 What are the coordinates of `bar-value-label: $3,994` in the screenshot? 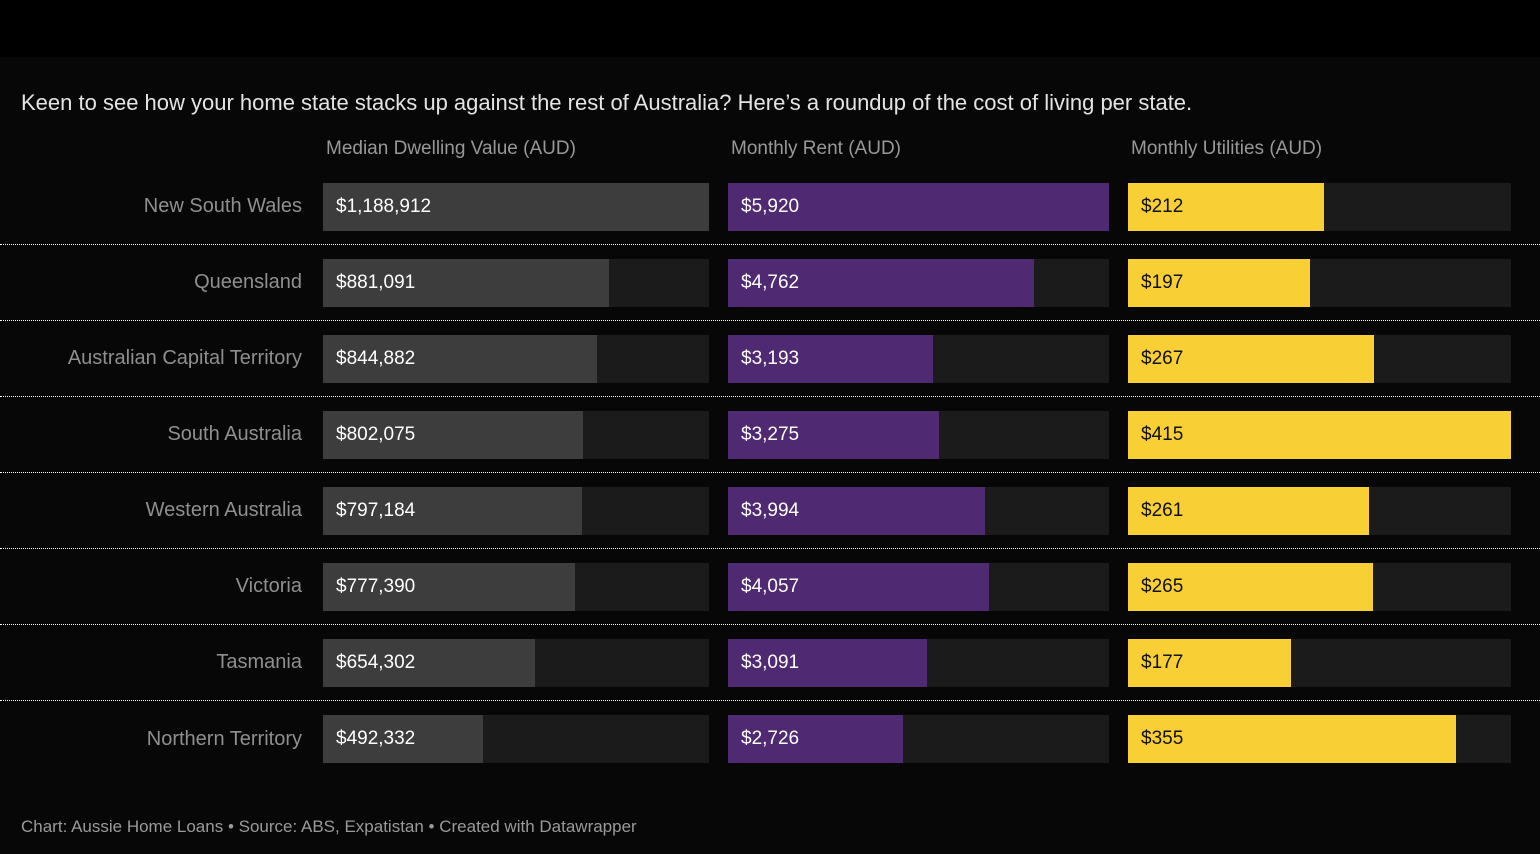 It's located at (770, 510).